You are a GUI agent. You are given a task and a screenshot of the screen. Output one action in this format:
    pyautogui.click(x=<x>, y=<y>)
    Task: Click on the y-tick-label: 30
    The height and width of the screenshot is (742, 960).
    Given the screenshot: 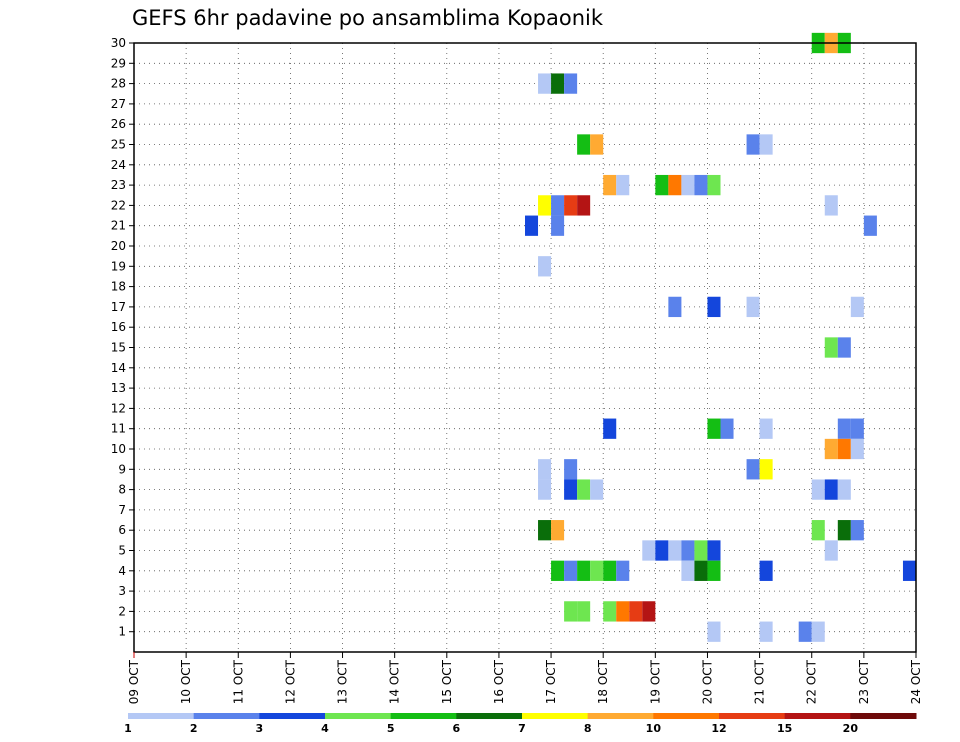 What is the action you would take?
    pyautogui.click(x=118, y=43)
    